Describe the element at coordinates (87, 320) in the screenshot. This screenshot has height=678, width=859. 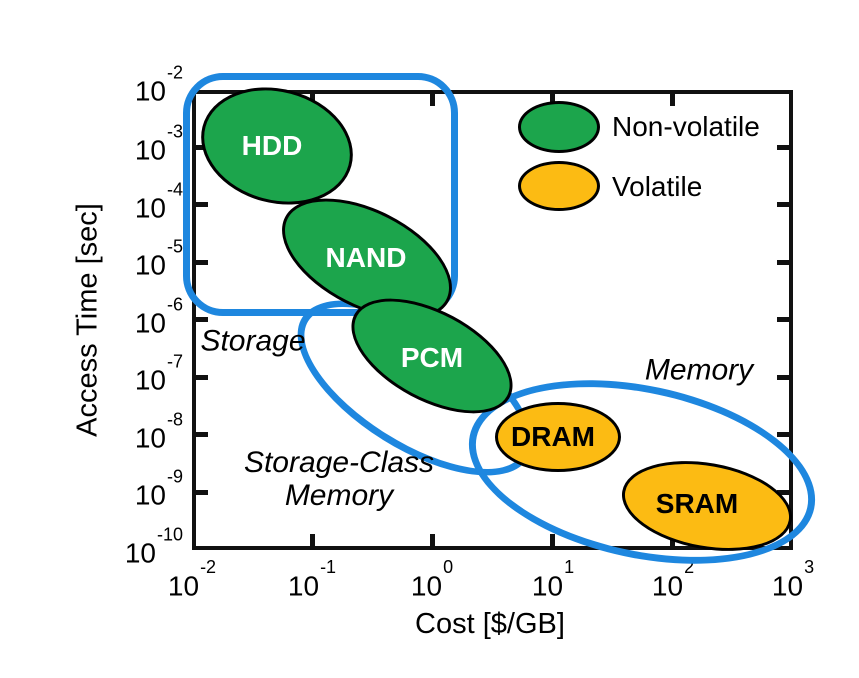
I see `y-axis-title: Access Time [sec]` at that location.